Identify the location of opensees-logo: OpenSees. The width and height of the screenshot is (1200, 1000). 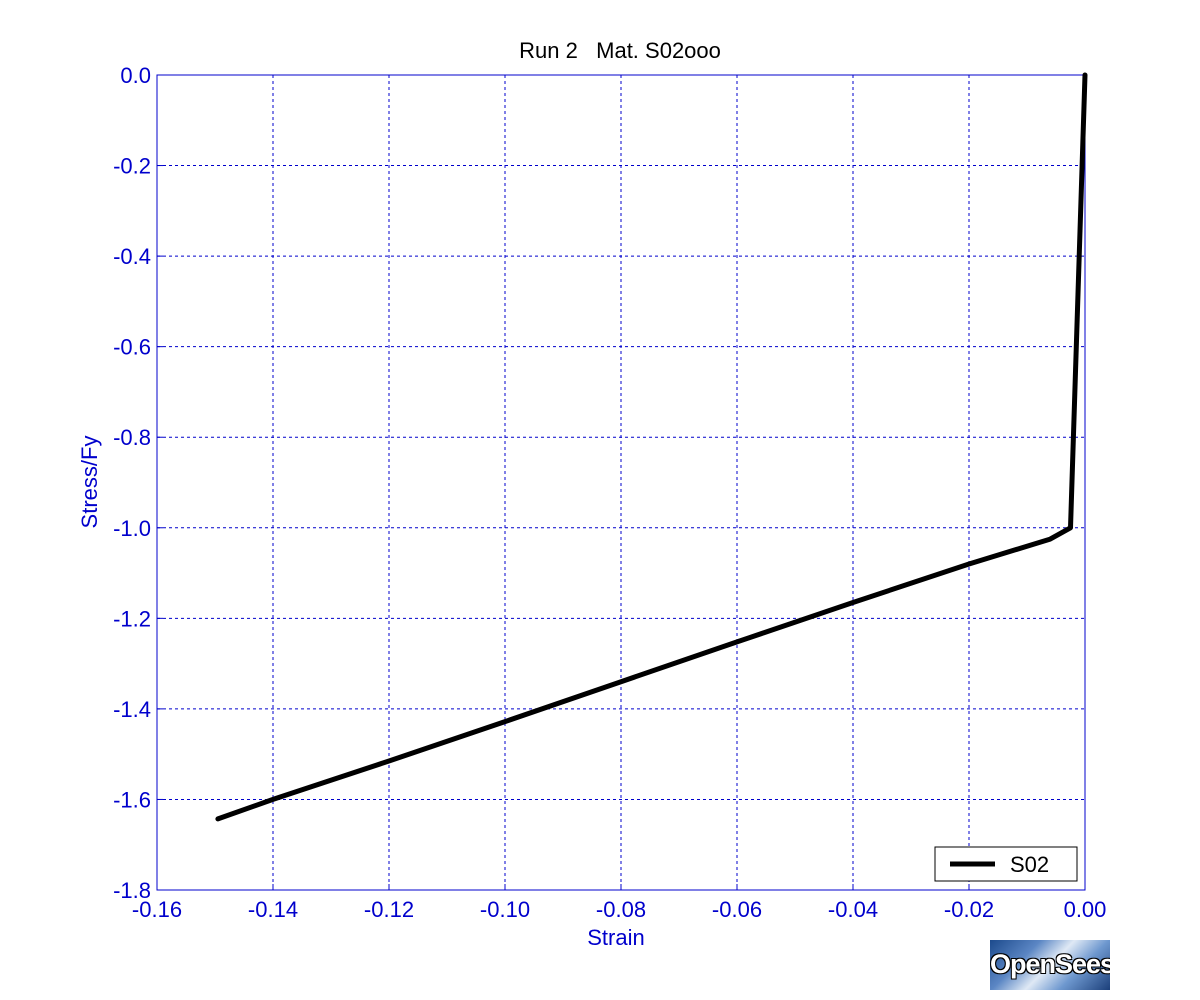
(1050, 965).